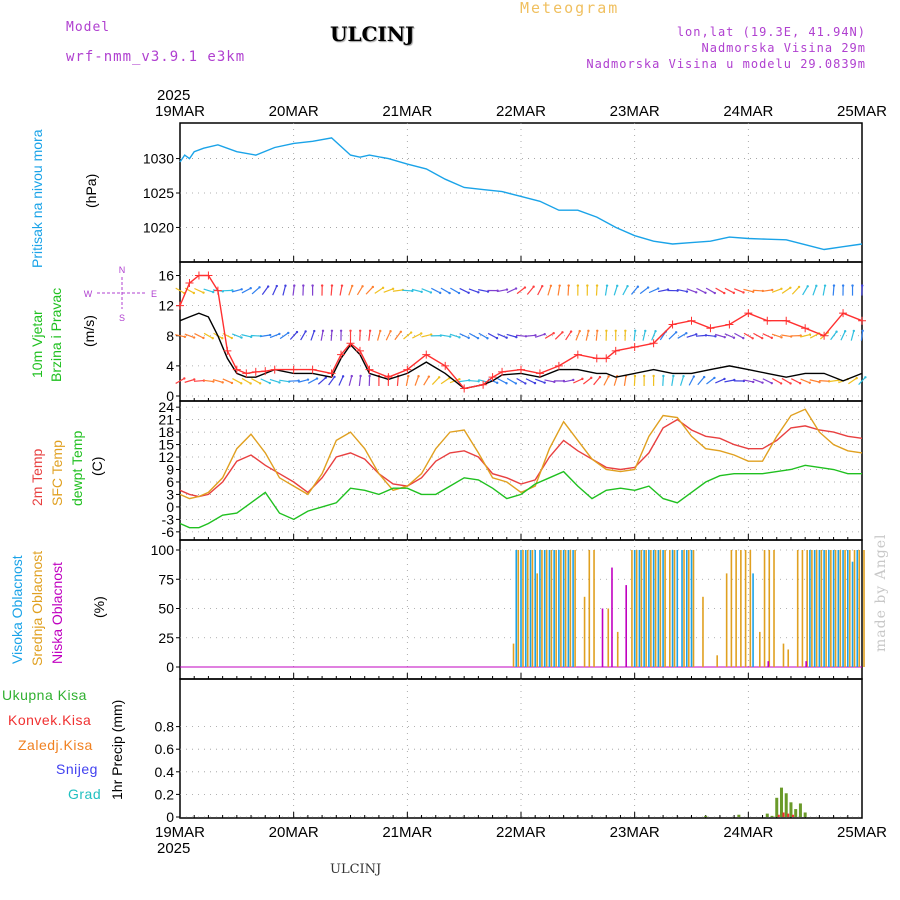 The height and width of the screenshot is (900, 900). I want to click on bottom-date-label: 22MAR, so click(521, 832).